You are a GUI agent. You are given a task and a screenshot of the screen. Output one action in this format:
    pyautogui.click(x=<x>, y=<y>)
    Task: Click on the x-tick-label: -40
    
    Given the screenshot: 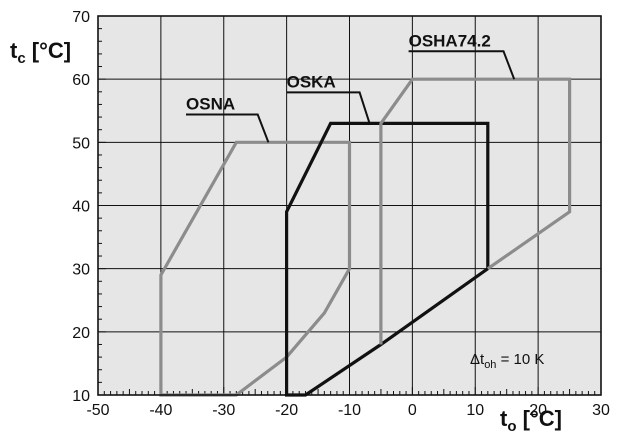 What is the action you would take?
    pyautogui.click(x=160, y=410)
    